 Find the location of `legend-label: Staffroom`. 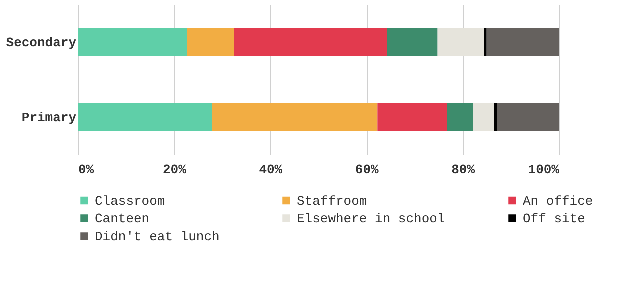

legend-label: Staffroom is located at coordinates (332, 201).